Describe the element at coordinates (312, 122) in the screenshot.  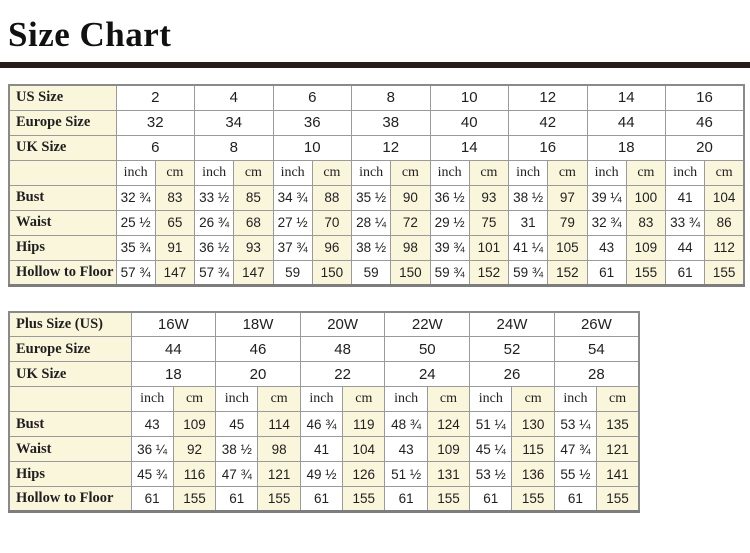
I see `size-cell: 36` at that location.